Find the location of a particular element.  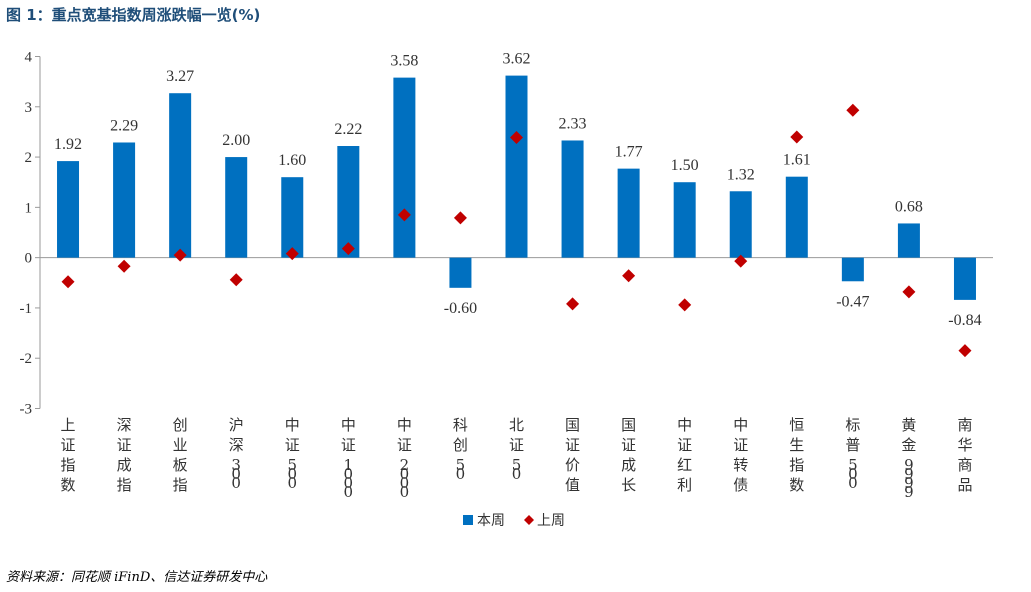

bar-标普500 is located at coordinates (852, 269).